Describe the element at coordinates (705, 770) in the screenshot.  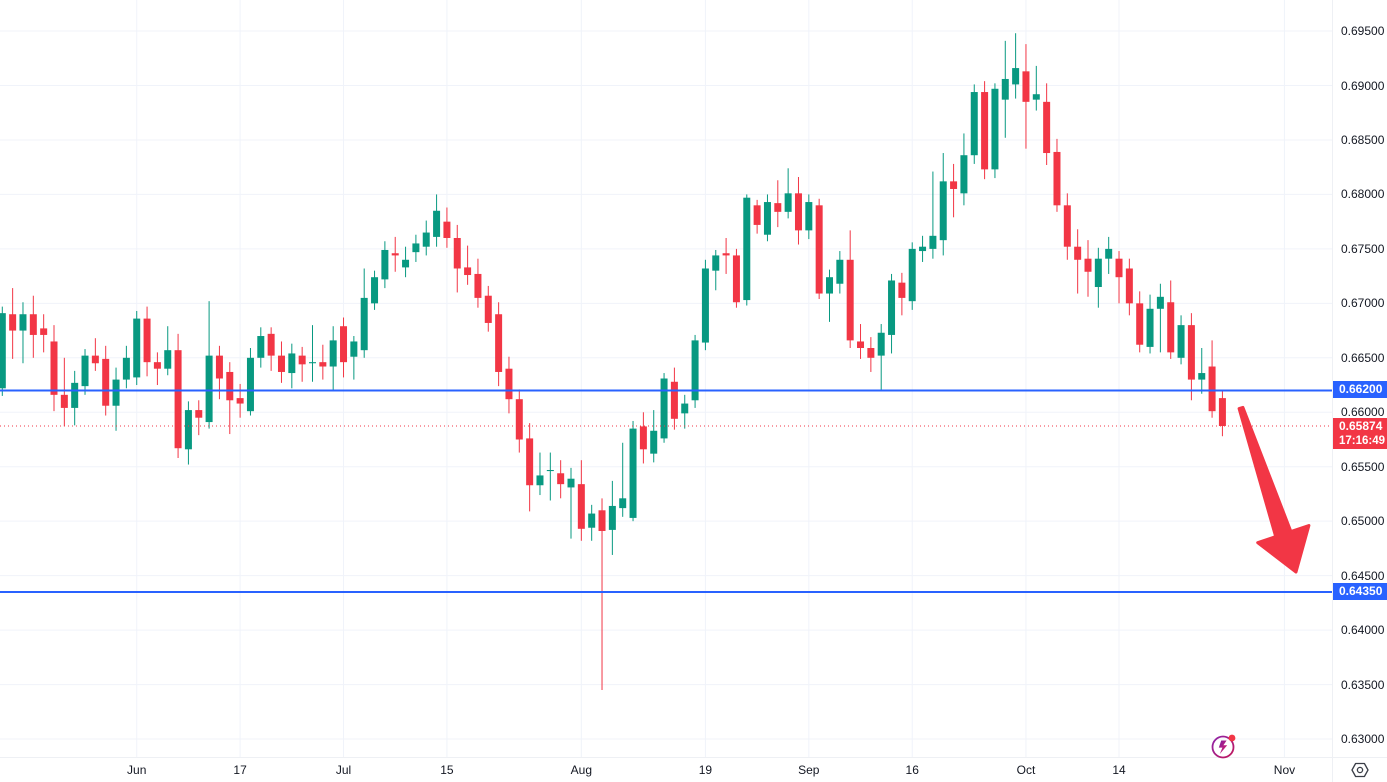
I see `time-tick-label: 19` at that location.